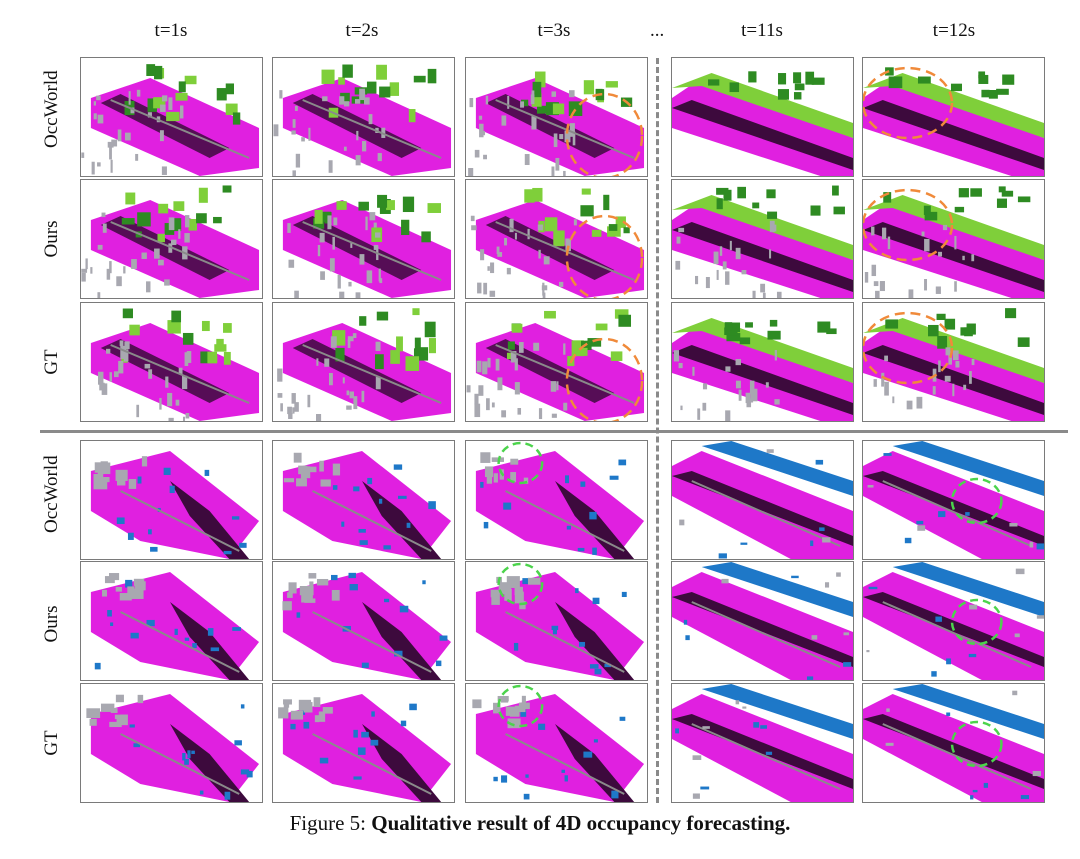 The image size is (1080, 859). I want to click on occupancy-panel-top-gt-t1, so click(171, 362).